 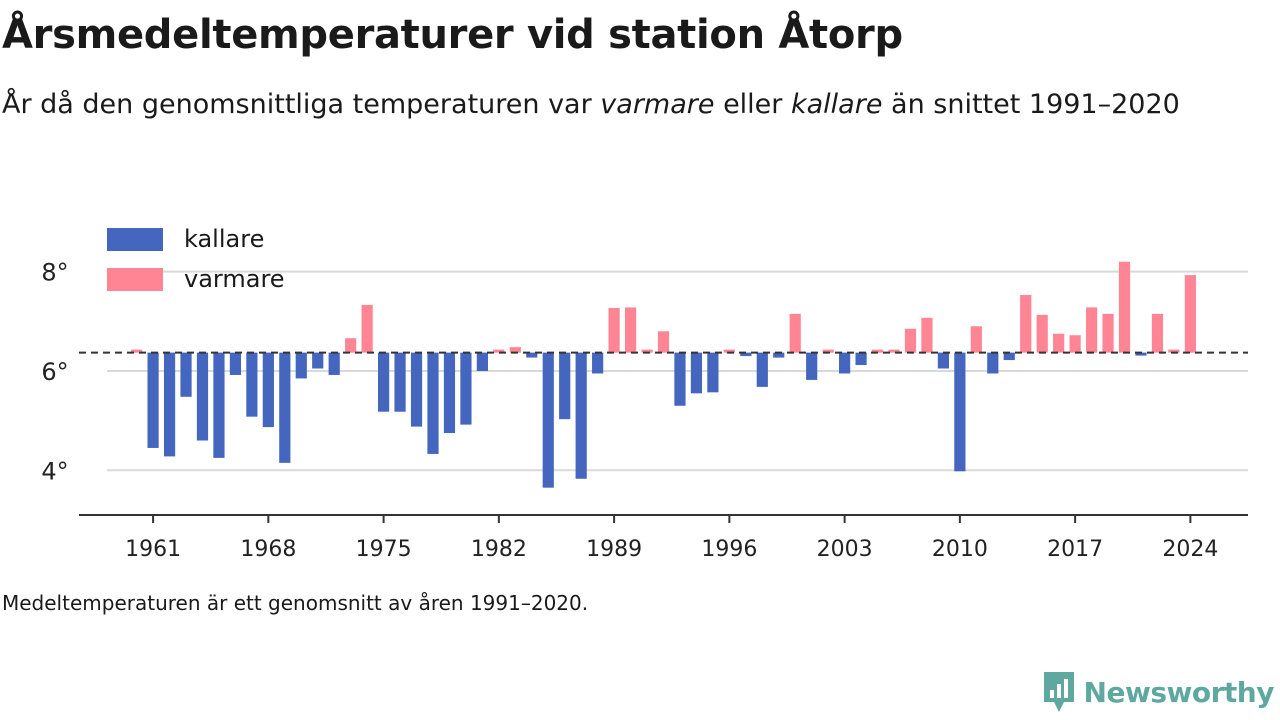 I want to click on bar-1998, so click(x=762, y=369).